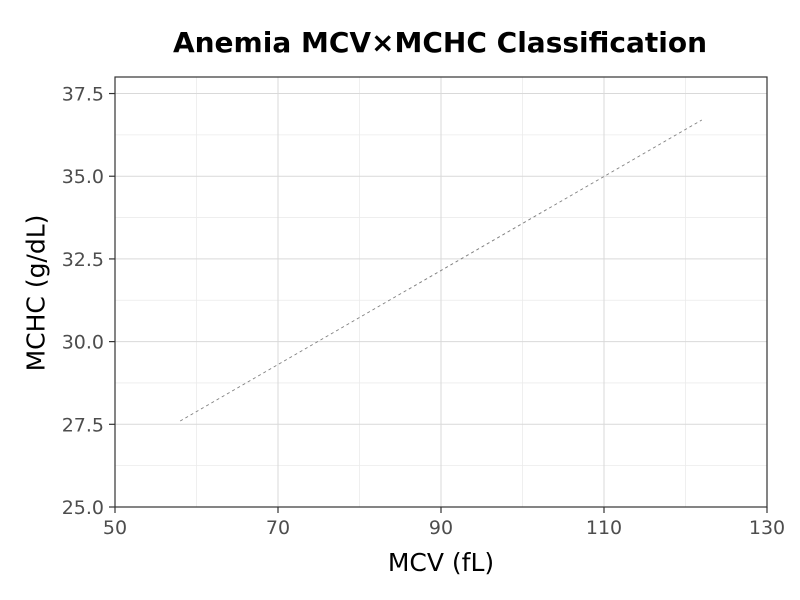 This screenshot has width=800, height=600. Describe the element at coordinates (83, 508) in the screenshot. I see `y-tick-label: 25.0` at that location.